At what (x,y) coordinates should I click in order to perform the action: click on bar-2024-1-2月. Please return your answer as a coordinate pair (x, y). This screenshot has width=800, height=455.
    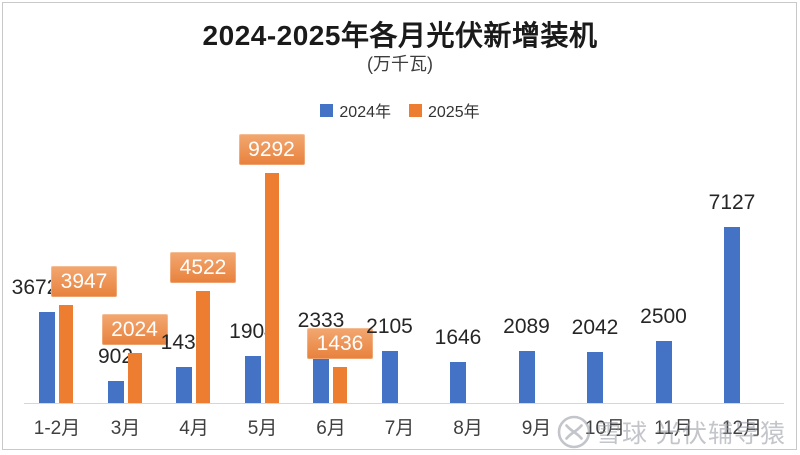
    Looking at the image, I should click on (47, 357).